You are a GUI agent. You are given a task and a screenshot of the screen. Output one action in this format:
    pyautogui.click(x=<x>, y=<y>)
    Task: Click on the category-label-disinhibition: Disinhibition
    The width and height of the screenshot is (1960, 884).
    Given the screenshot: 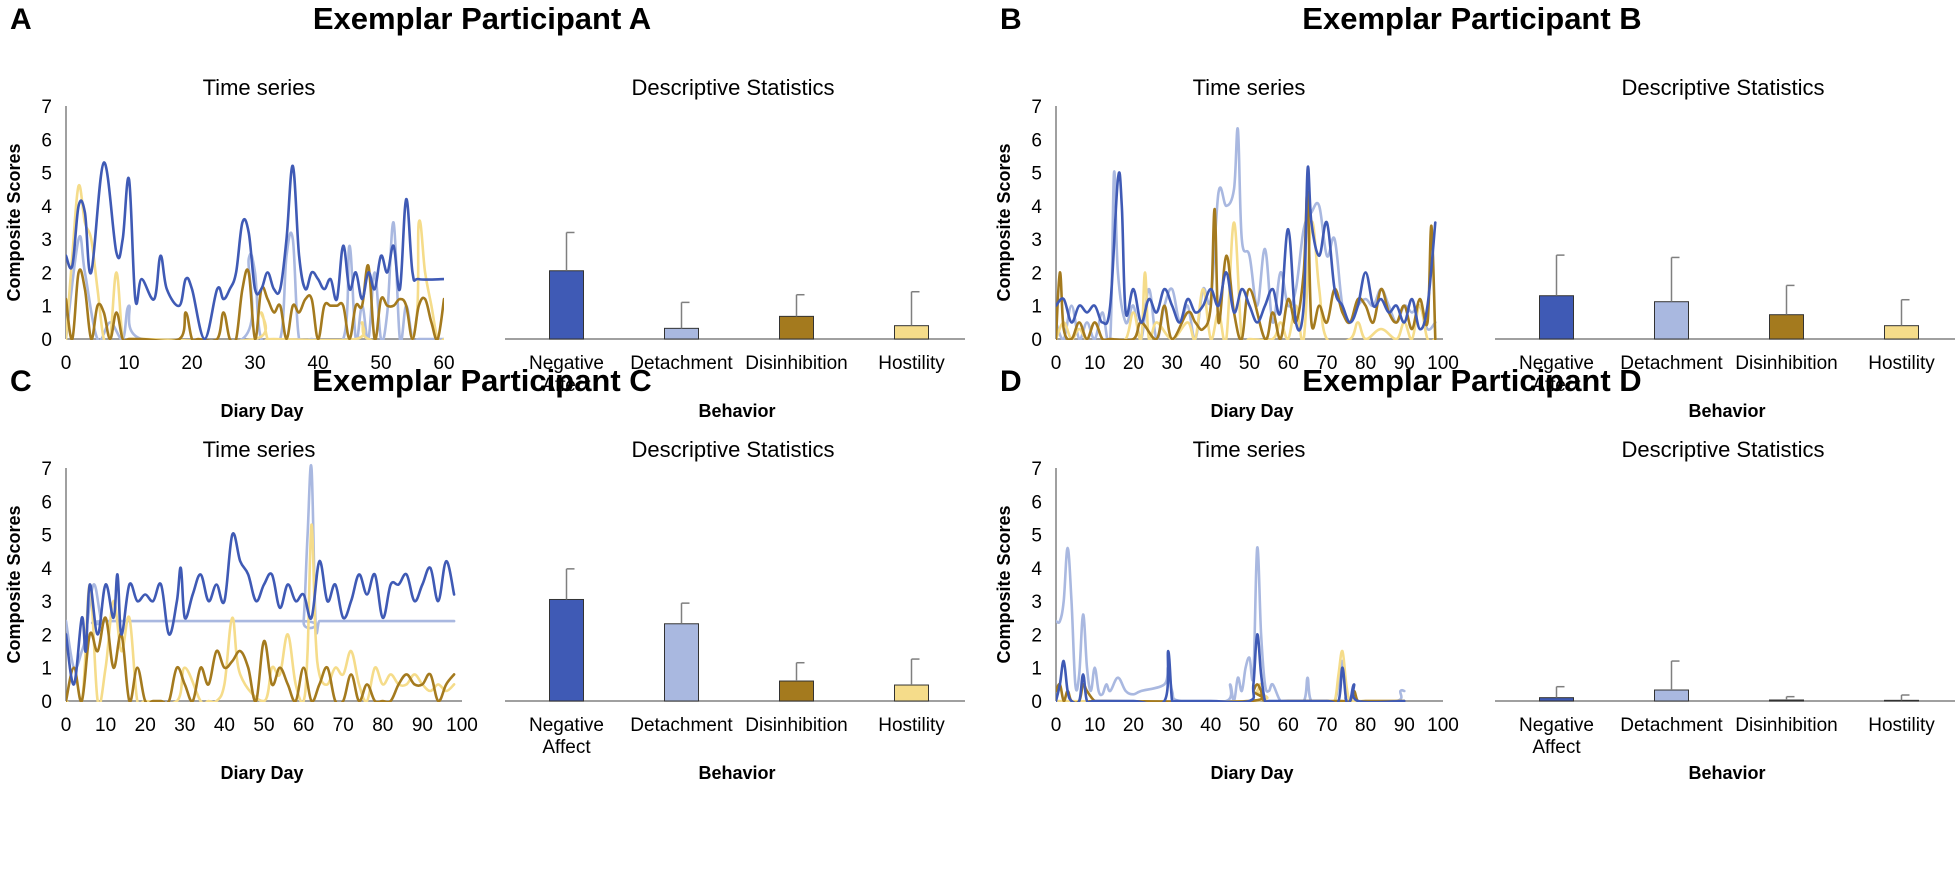 What is the action you would take?
    pyautogui.click(x=796, y=725)
    